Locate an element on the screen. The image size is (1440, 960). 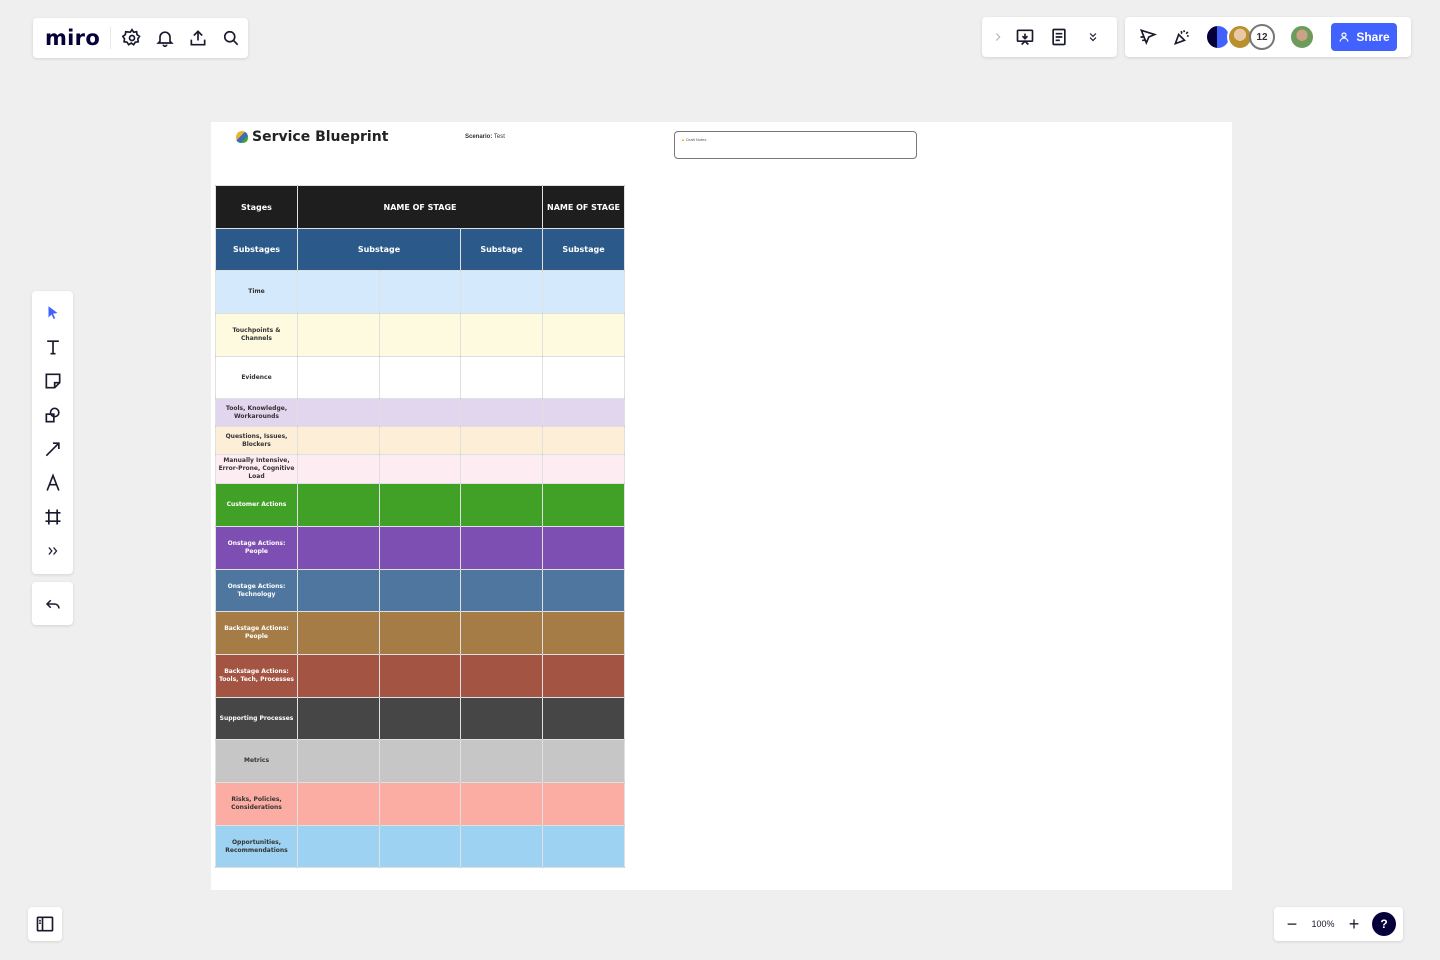
collaborator-avatar is located at coordinates (1240, 37).